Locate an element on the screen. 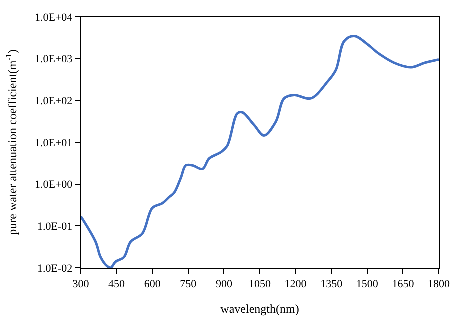 The height and width of the screenshot is (326, 463). y-tick-label: 1.0E+04 is located at coordinates (54, 18).